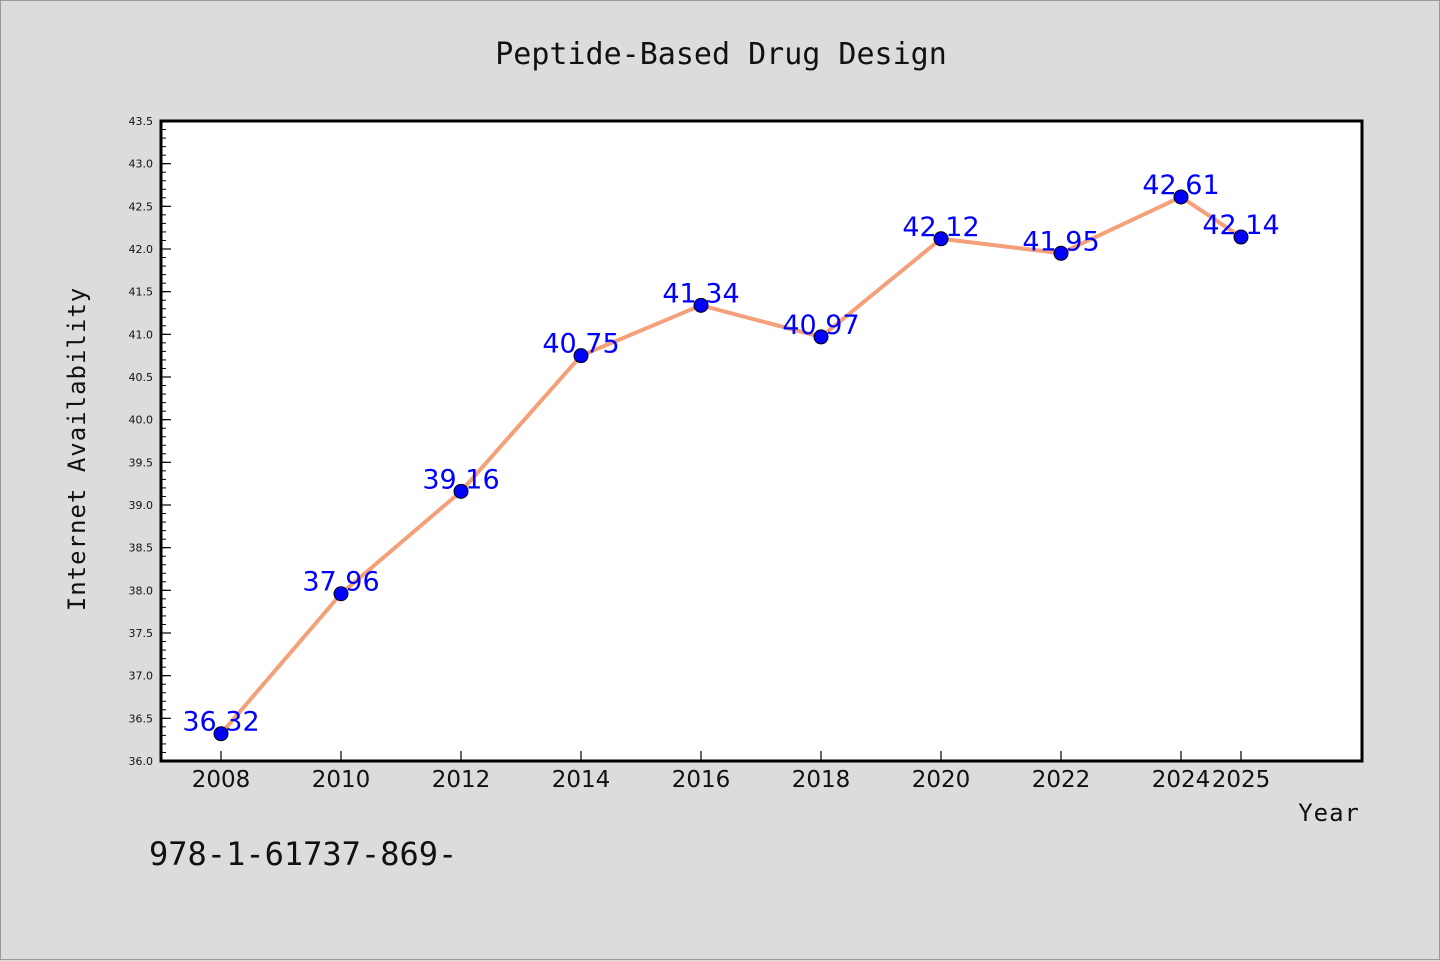 This screenshot has width=1440, height=961. What do you see at coordinates (580, 344) in the screenshot?
I see `data-label: 40.75` at bounding box center [580, 344].